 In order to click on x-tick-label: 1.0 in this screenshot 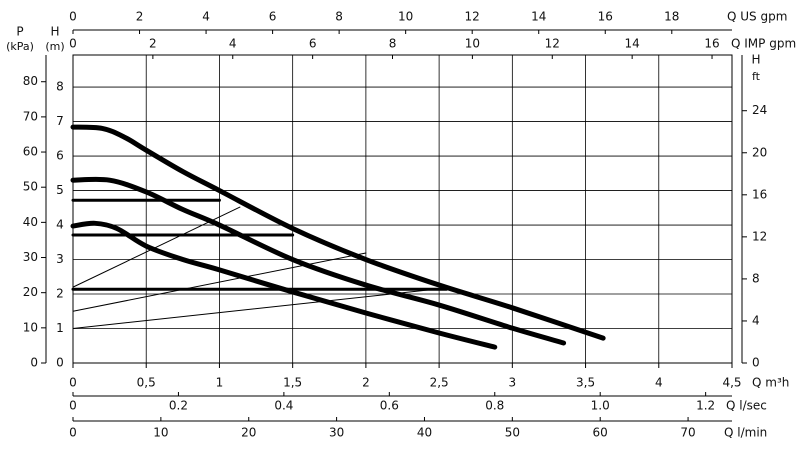, I will do `click(600, 406)`.